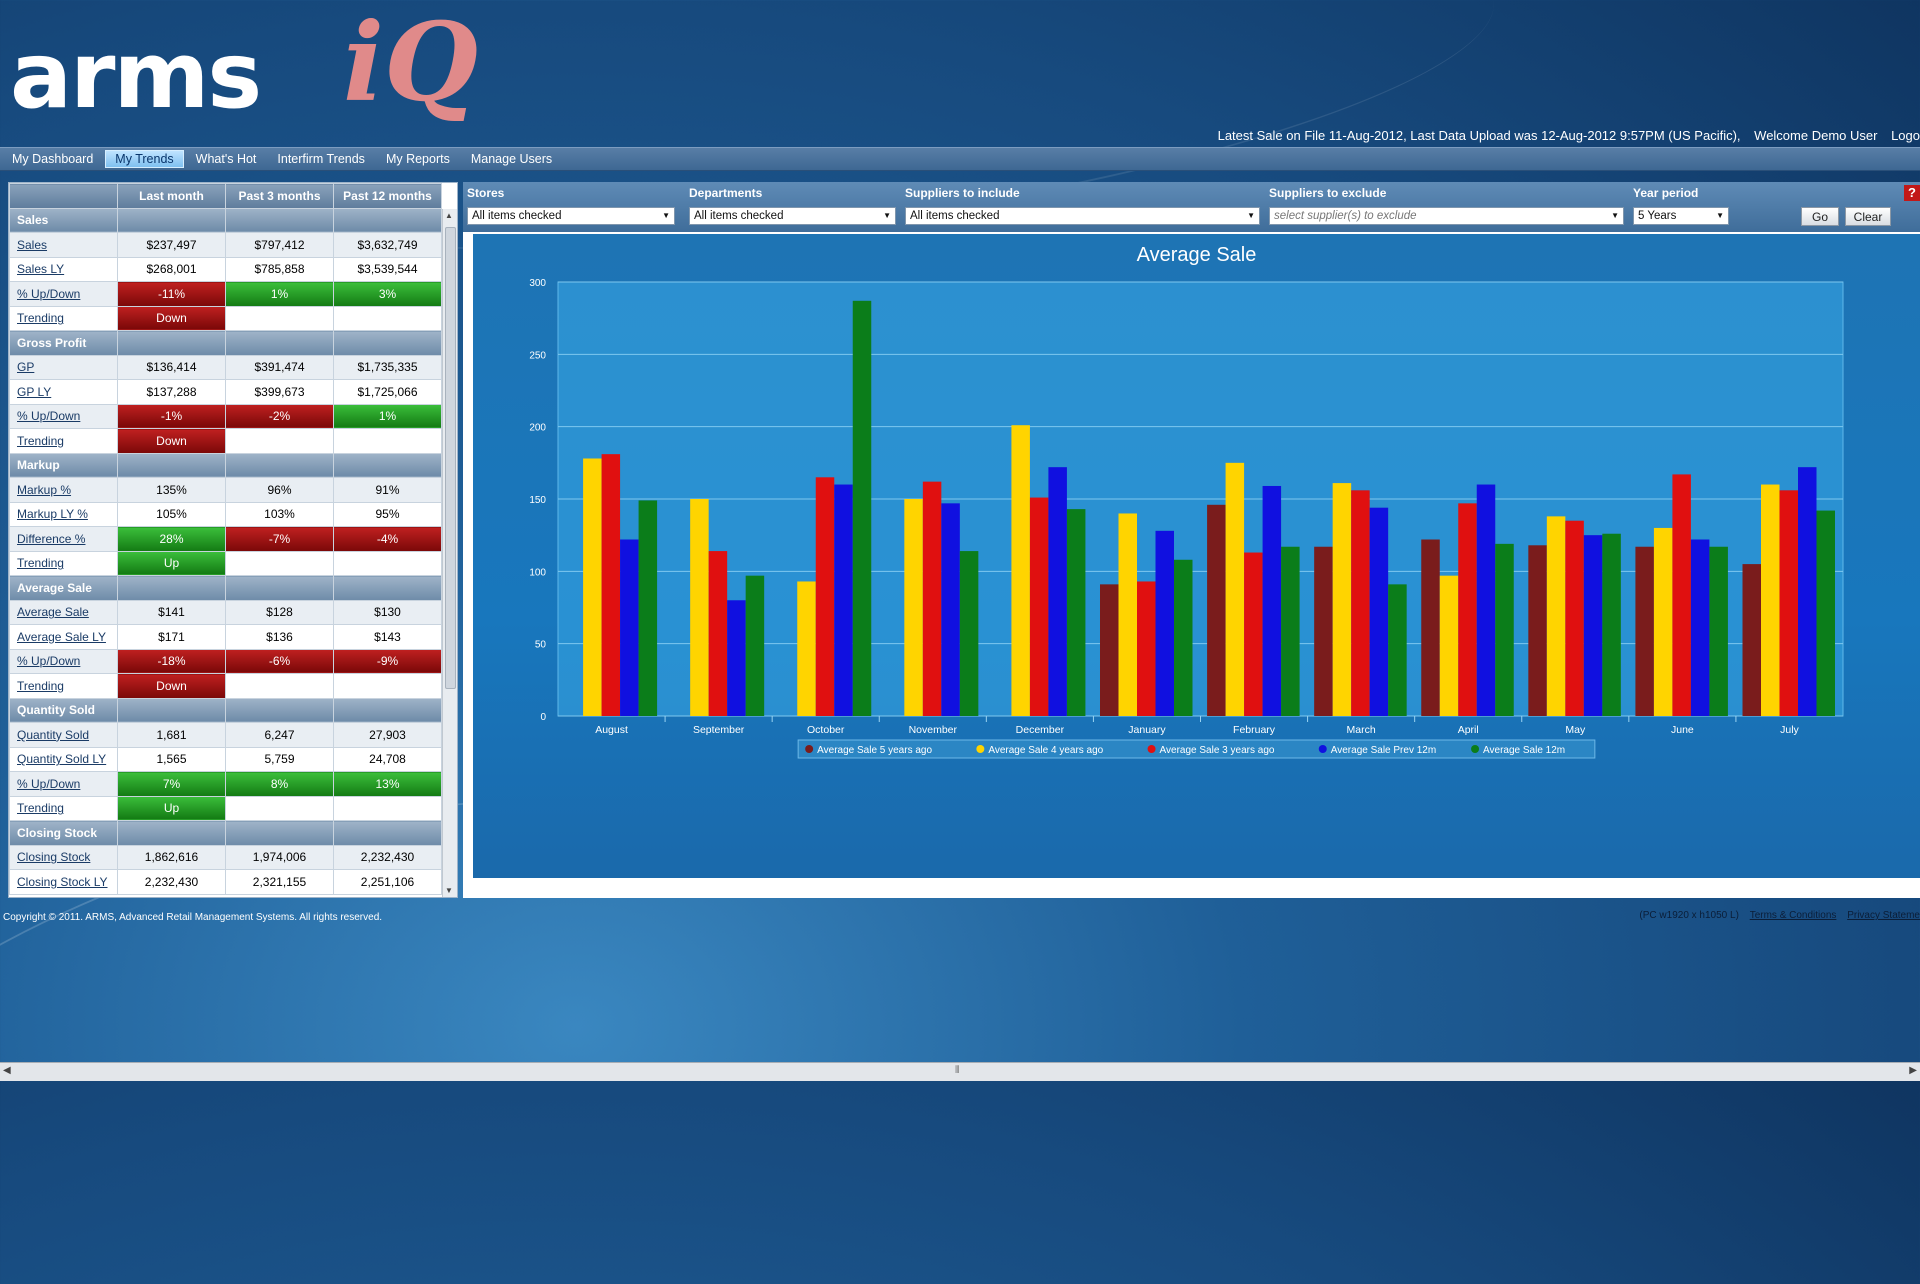 The image size is (1920, 1284). What do you see at coordinates (63, 367) in the screenshot?
I see `kpi-row-link: GP` at bounding box center [63, 367].